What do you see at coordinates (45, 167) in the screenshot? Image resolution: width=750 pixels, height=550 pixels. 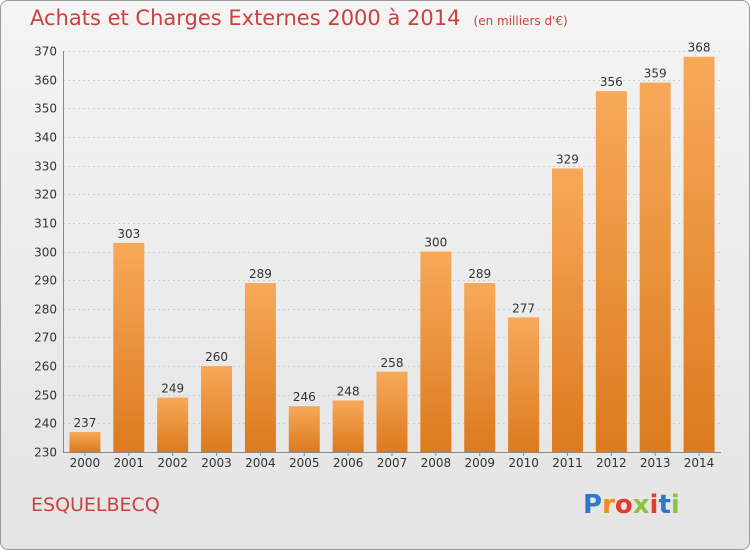 I see `y-tick-label: 330` at bounding box center [45, 167].